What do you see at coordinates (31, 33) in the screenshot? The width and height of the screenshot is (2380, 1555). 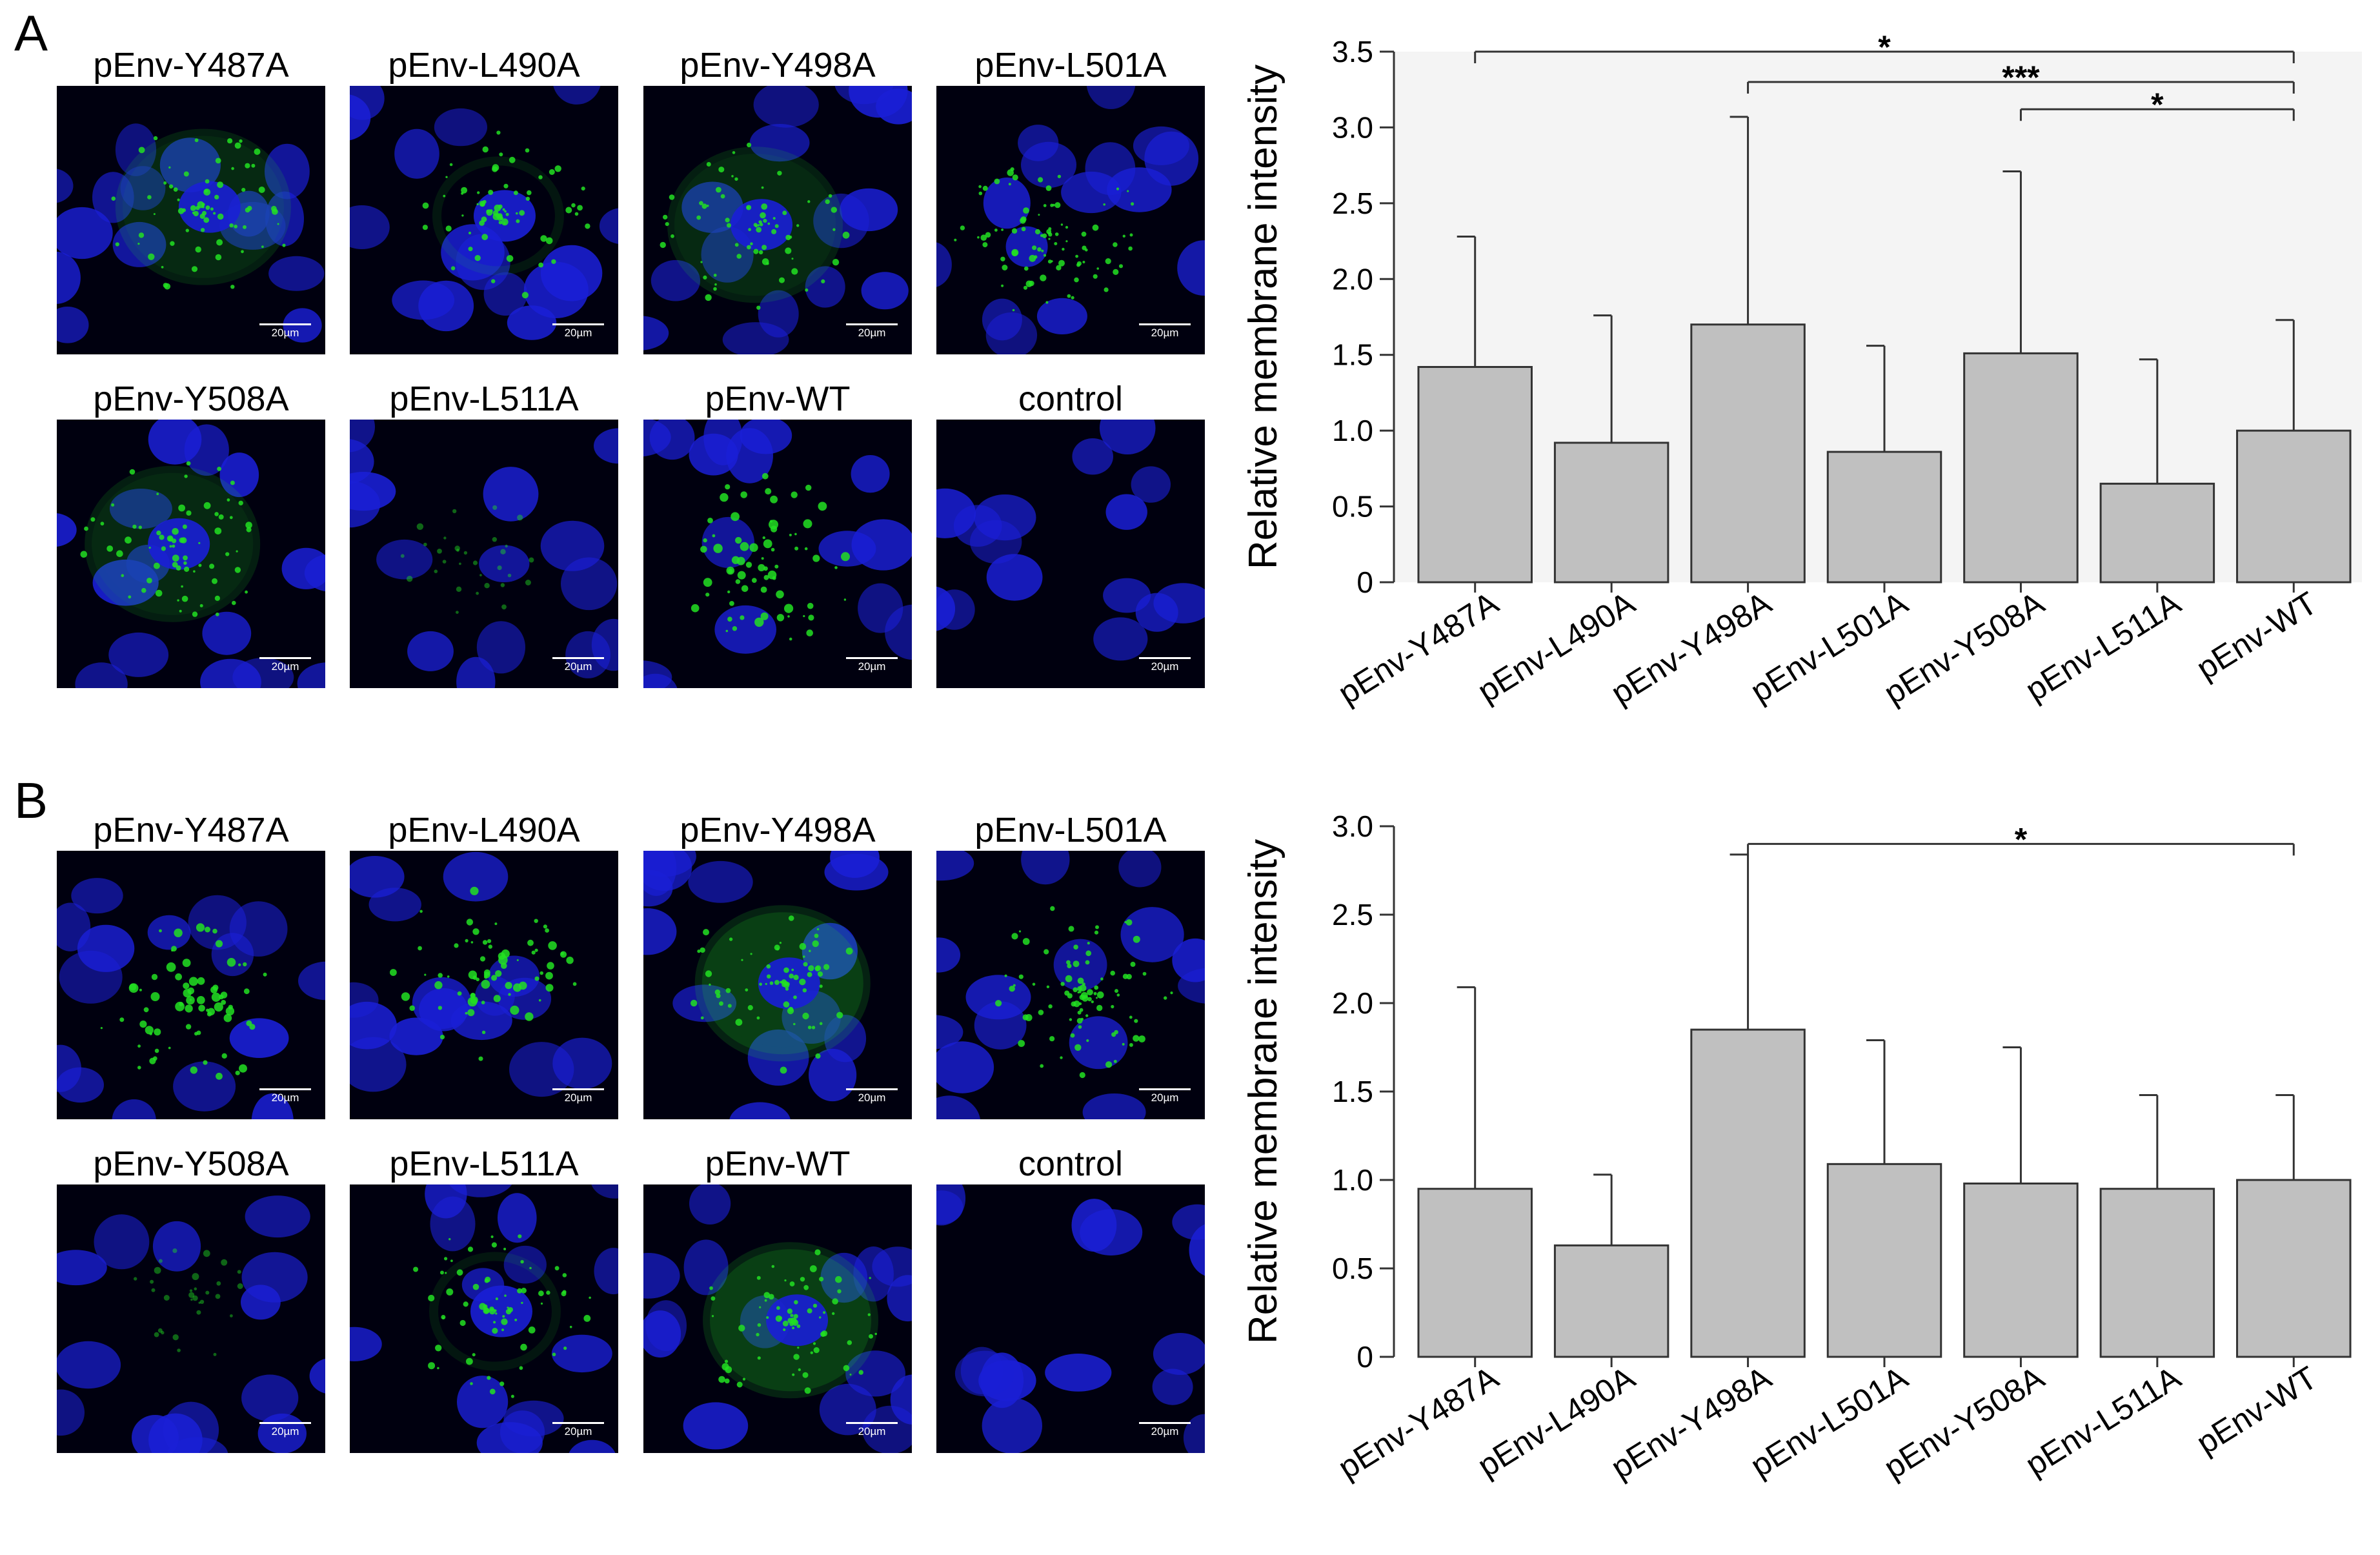 I see `panel-letter-a: A` at bounding box center [31, 33].